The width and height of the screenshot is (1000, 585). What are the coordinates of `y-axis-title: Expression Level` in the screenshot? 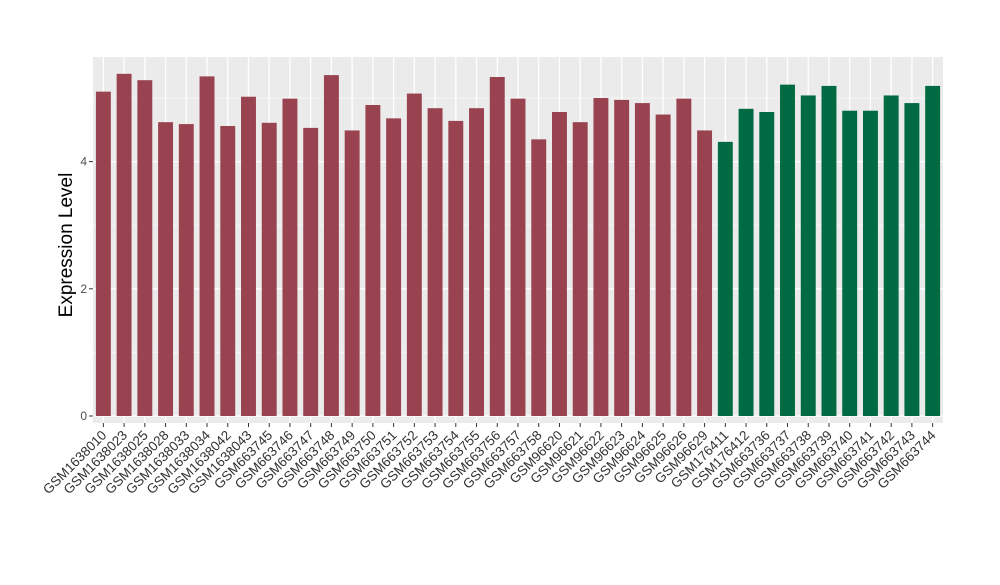 It's located at (66, 245).